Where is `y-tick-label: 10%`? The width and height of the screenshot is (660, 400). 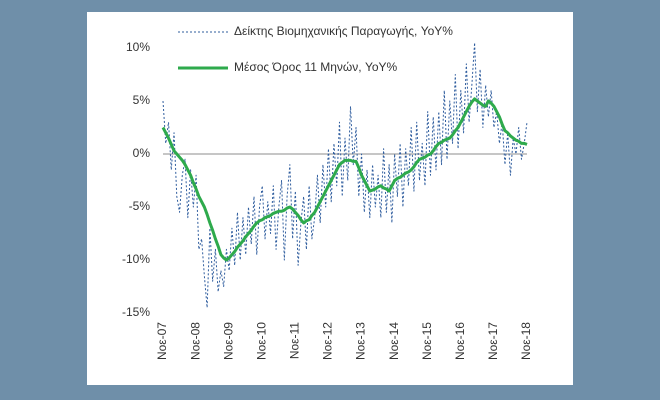
y-tick-label: 10% is located at coordinates (138, 47).